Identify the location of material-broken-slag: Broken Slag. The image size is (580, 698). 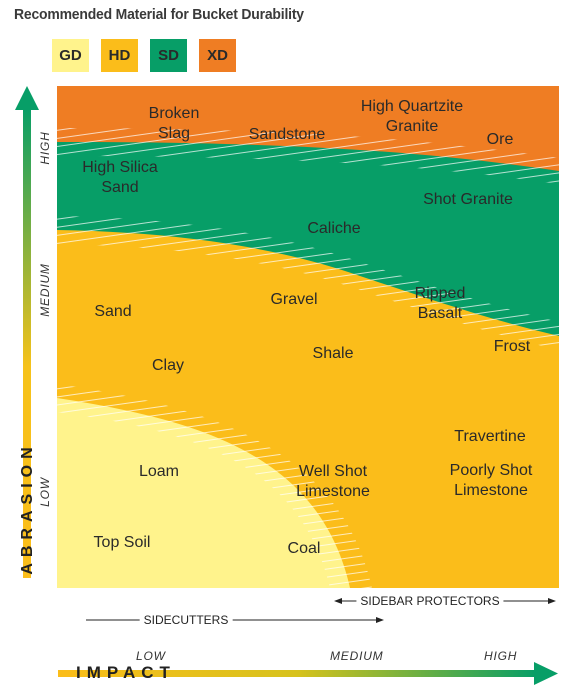
(174, 123).